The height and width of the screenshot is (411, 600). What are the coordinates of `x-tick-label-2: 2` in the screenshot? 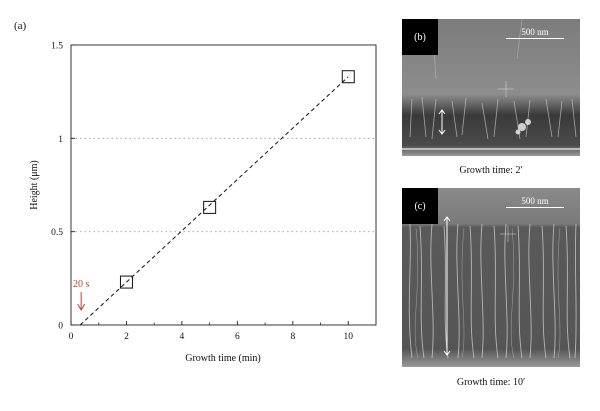 It's located at (126, 337).